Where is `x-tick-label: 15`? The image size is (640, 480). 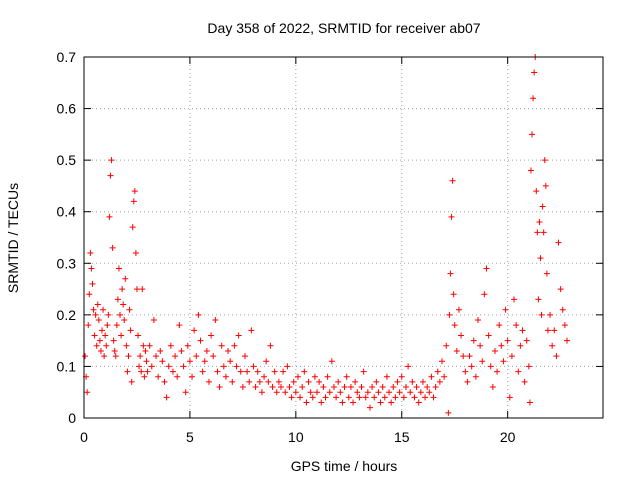
x-tick-label: 15 is located at coordinates (402, 437).